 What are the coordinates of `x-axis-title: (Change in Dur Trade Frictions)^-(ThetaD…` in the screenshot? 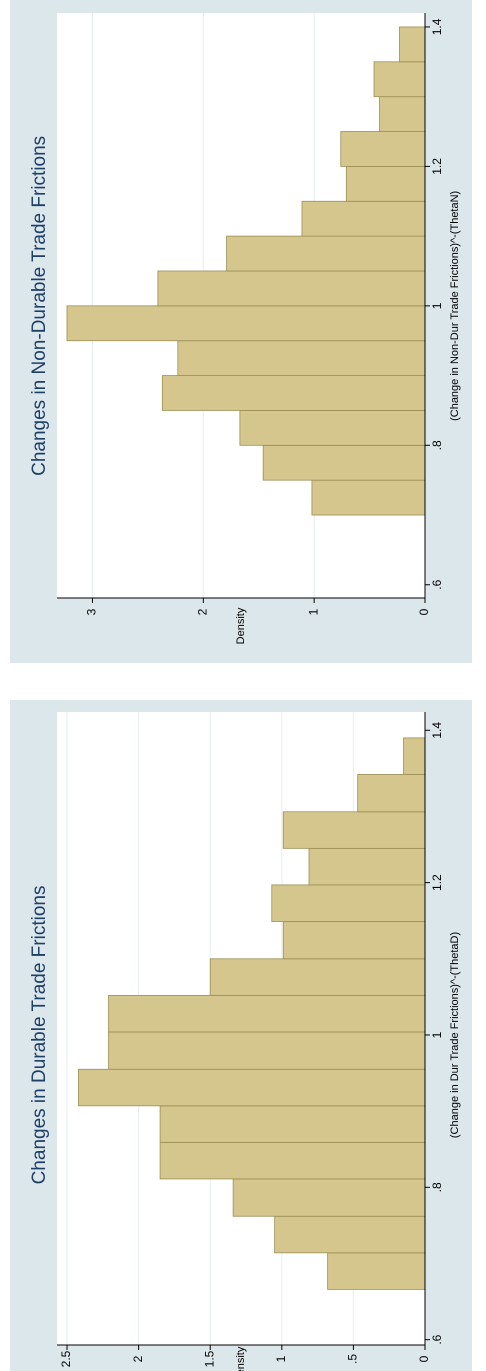 It's located at (455, 1035).